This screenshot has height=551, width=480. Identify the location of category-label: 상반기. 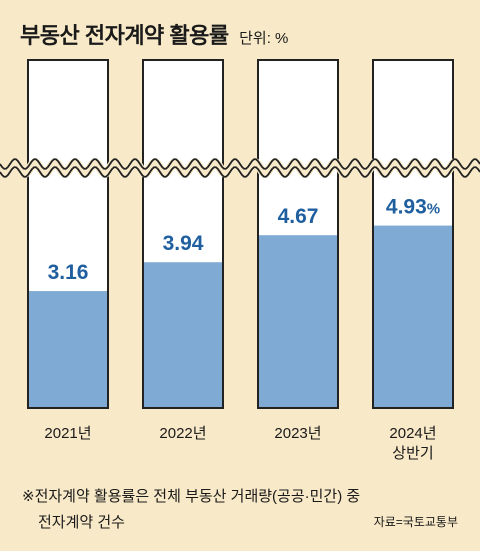
(412, 453).